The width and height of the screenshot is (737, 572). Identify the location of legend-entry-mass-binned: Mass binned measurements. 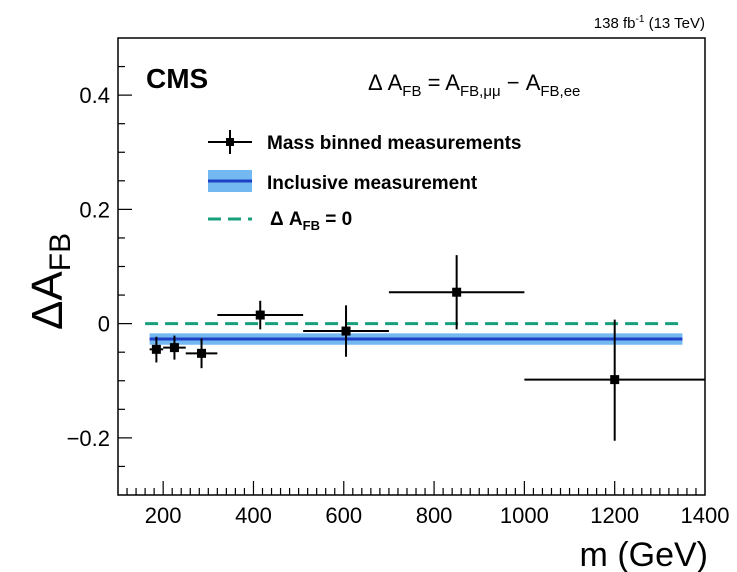
(364, 142).